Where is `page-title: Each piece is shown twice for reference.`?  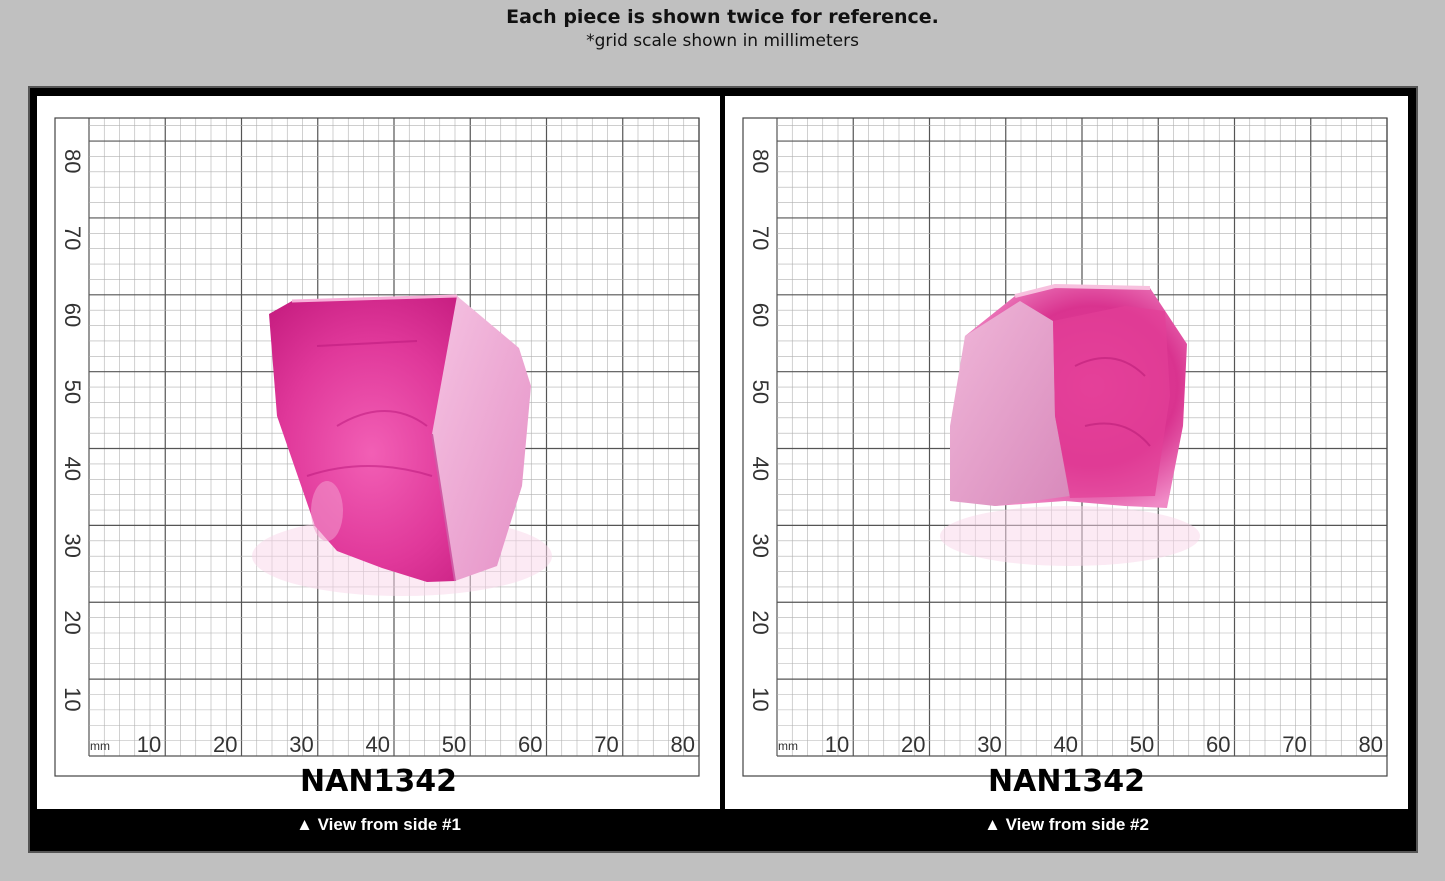 page-title: Each piece is shown twice for reference. is located at coordinates (722, 17).